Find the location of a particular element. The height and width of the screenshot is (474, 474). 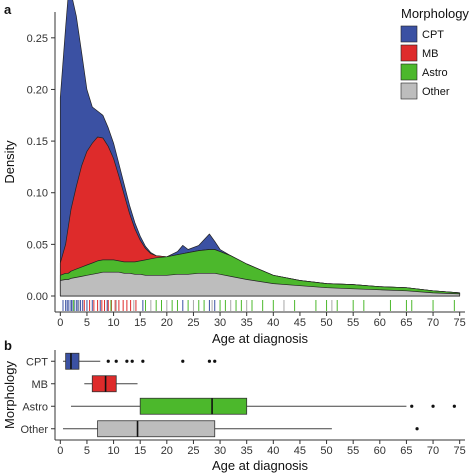

panel-b-label: b is located at coordinates (8, 345).